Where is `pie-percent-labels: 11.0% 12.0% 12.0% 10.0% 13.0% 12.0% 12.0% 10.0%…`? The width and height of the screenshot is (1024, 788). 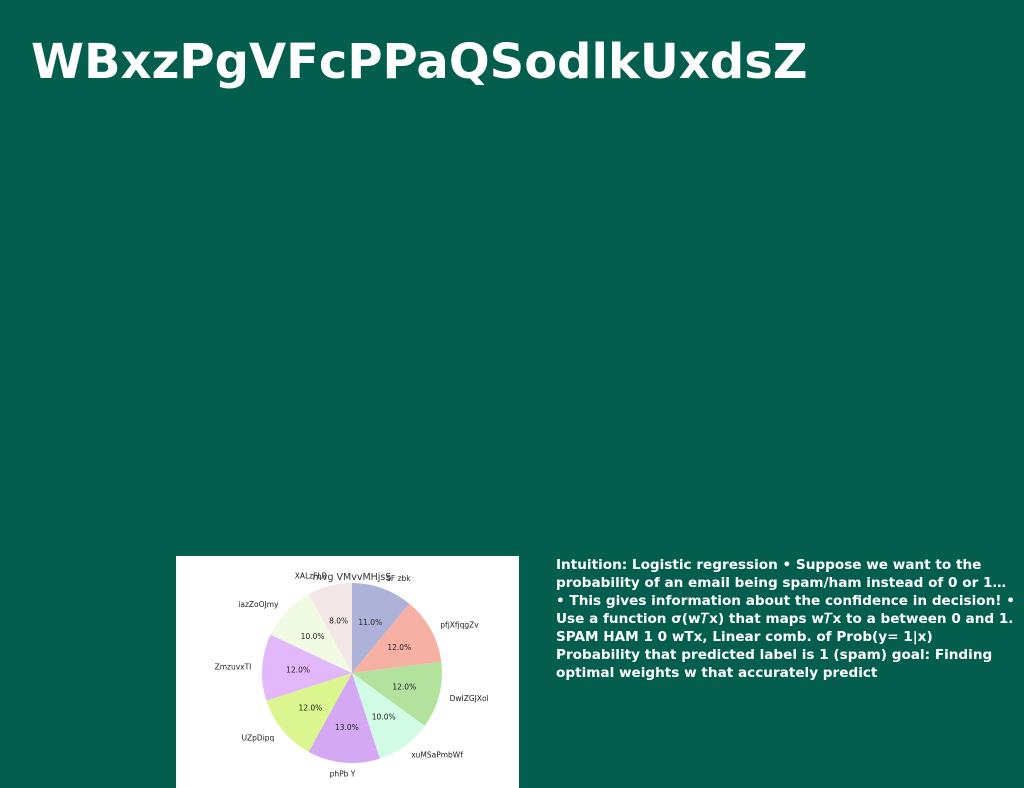 pie-percent-labels: 11.0% 12.0% 12.0% 10.0% 13.0% 12.0% 12.0% 10.0%… is located at coordinates (351, 674).